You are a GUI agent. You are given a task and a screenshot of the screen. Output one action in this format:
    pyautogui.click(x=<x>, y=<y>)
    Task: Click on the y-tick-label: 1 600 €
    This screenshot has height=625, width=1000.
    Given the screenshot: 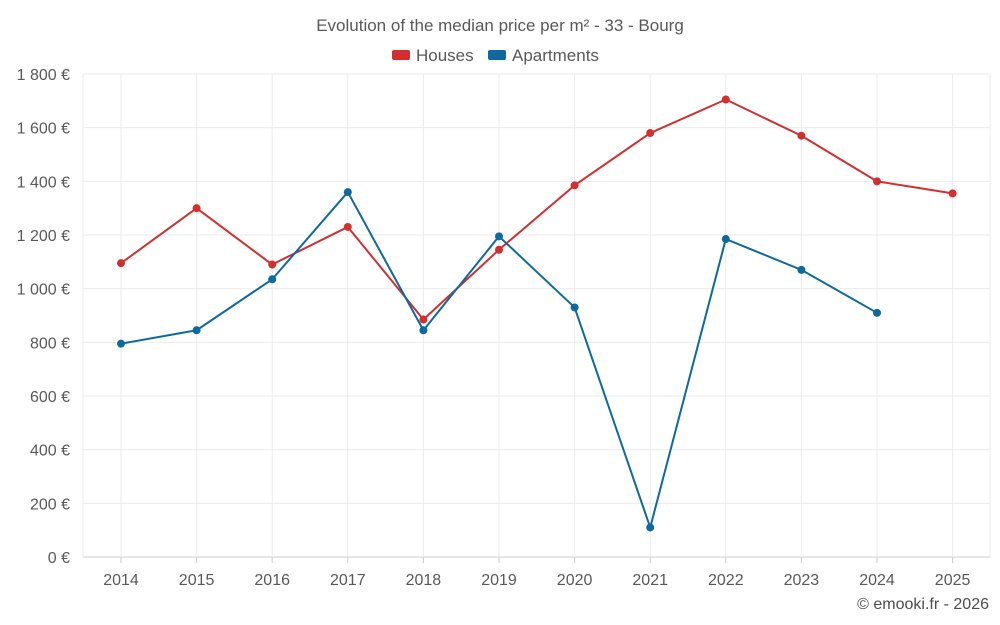 What is the action you would take?
    pyautogui.click(x=43, y=129)
    